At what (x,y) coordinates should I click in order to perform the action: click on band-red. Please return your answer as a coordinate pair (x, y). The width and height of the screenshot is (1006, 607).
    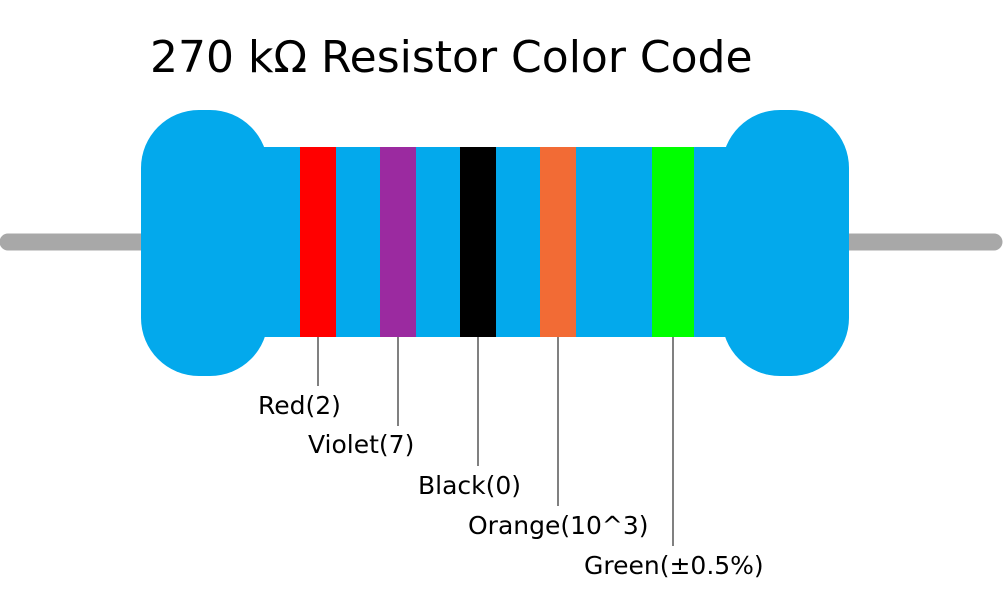
    Looking at the image, I should click on (318, 242).